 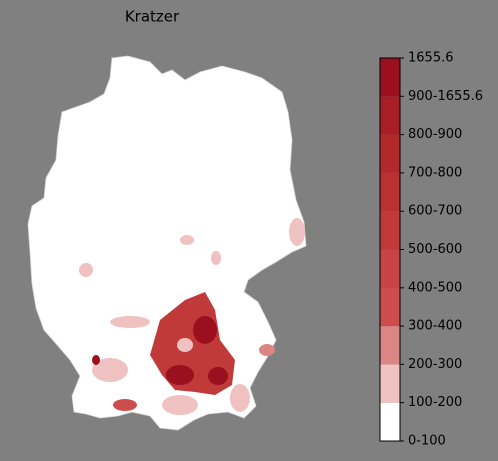 What do you see at coordinates (435, 364) in the screenshot?
I see `colorbar-label: 200-300` at bounding box center [435, 364].